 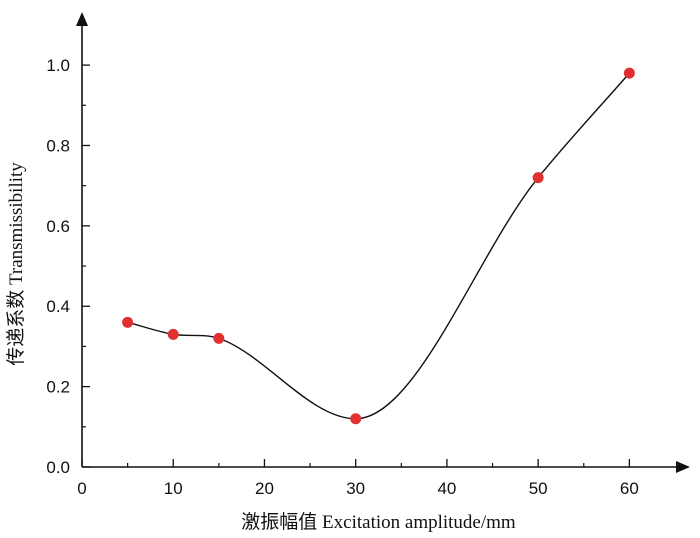 What do you see at coordinates (538, 488) in the screenshot?
I see `x-tick-label-50: 50` at bounding box center [538, 488].